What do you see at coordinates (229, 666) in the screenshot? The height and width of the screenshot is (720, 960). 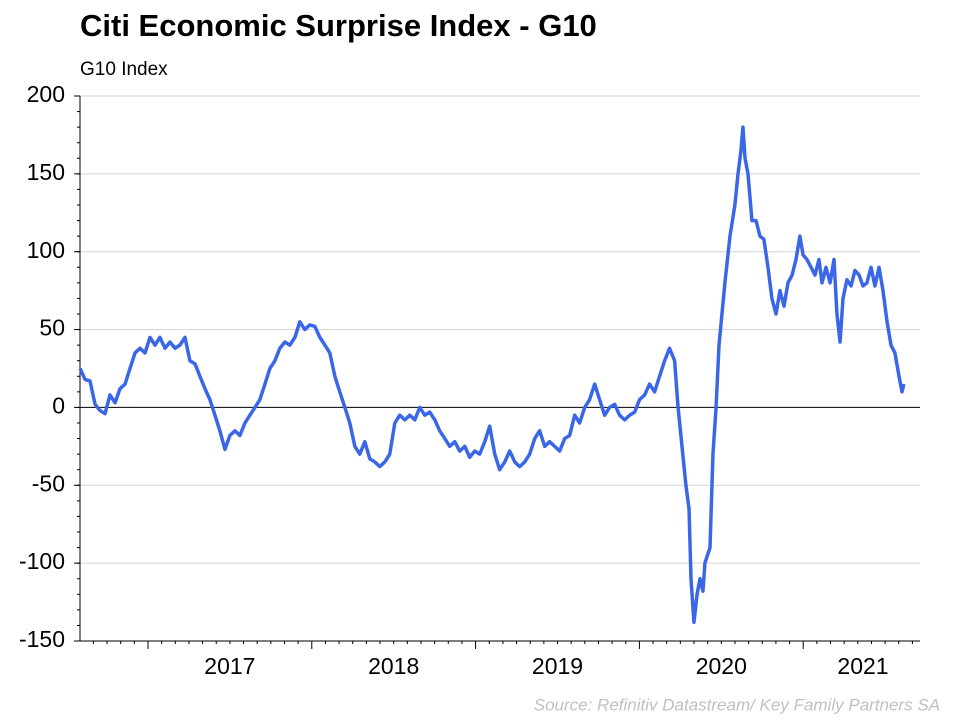 I see `x-tick-label: 2017` at bounding box center [229, 666].